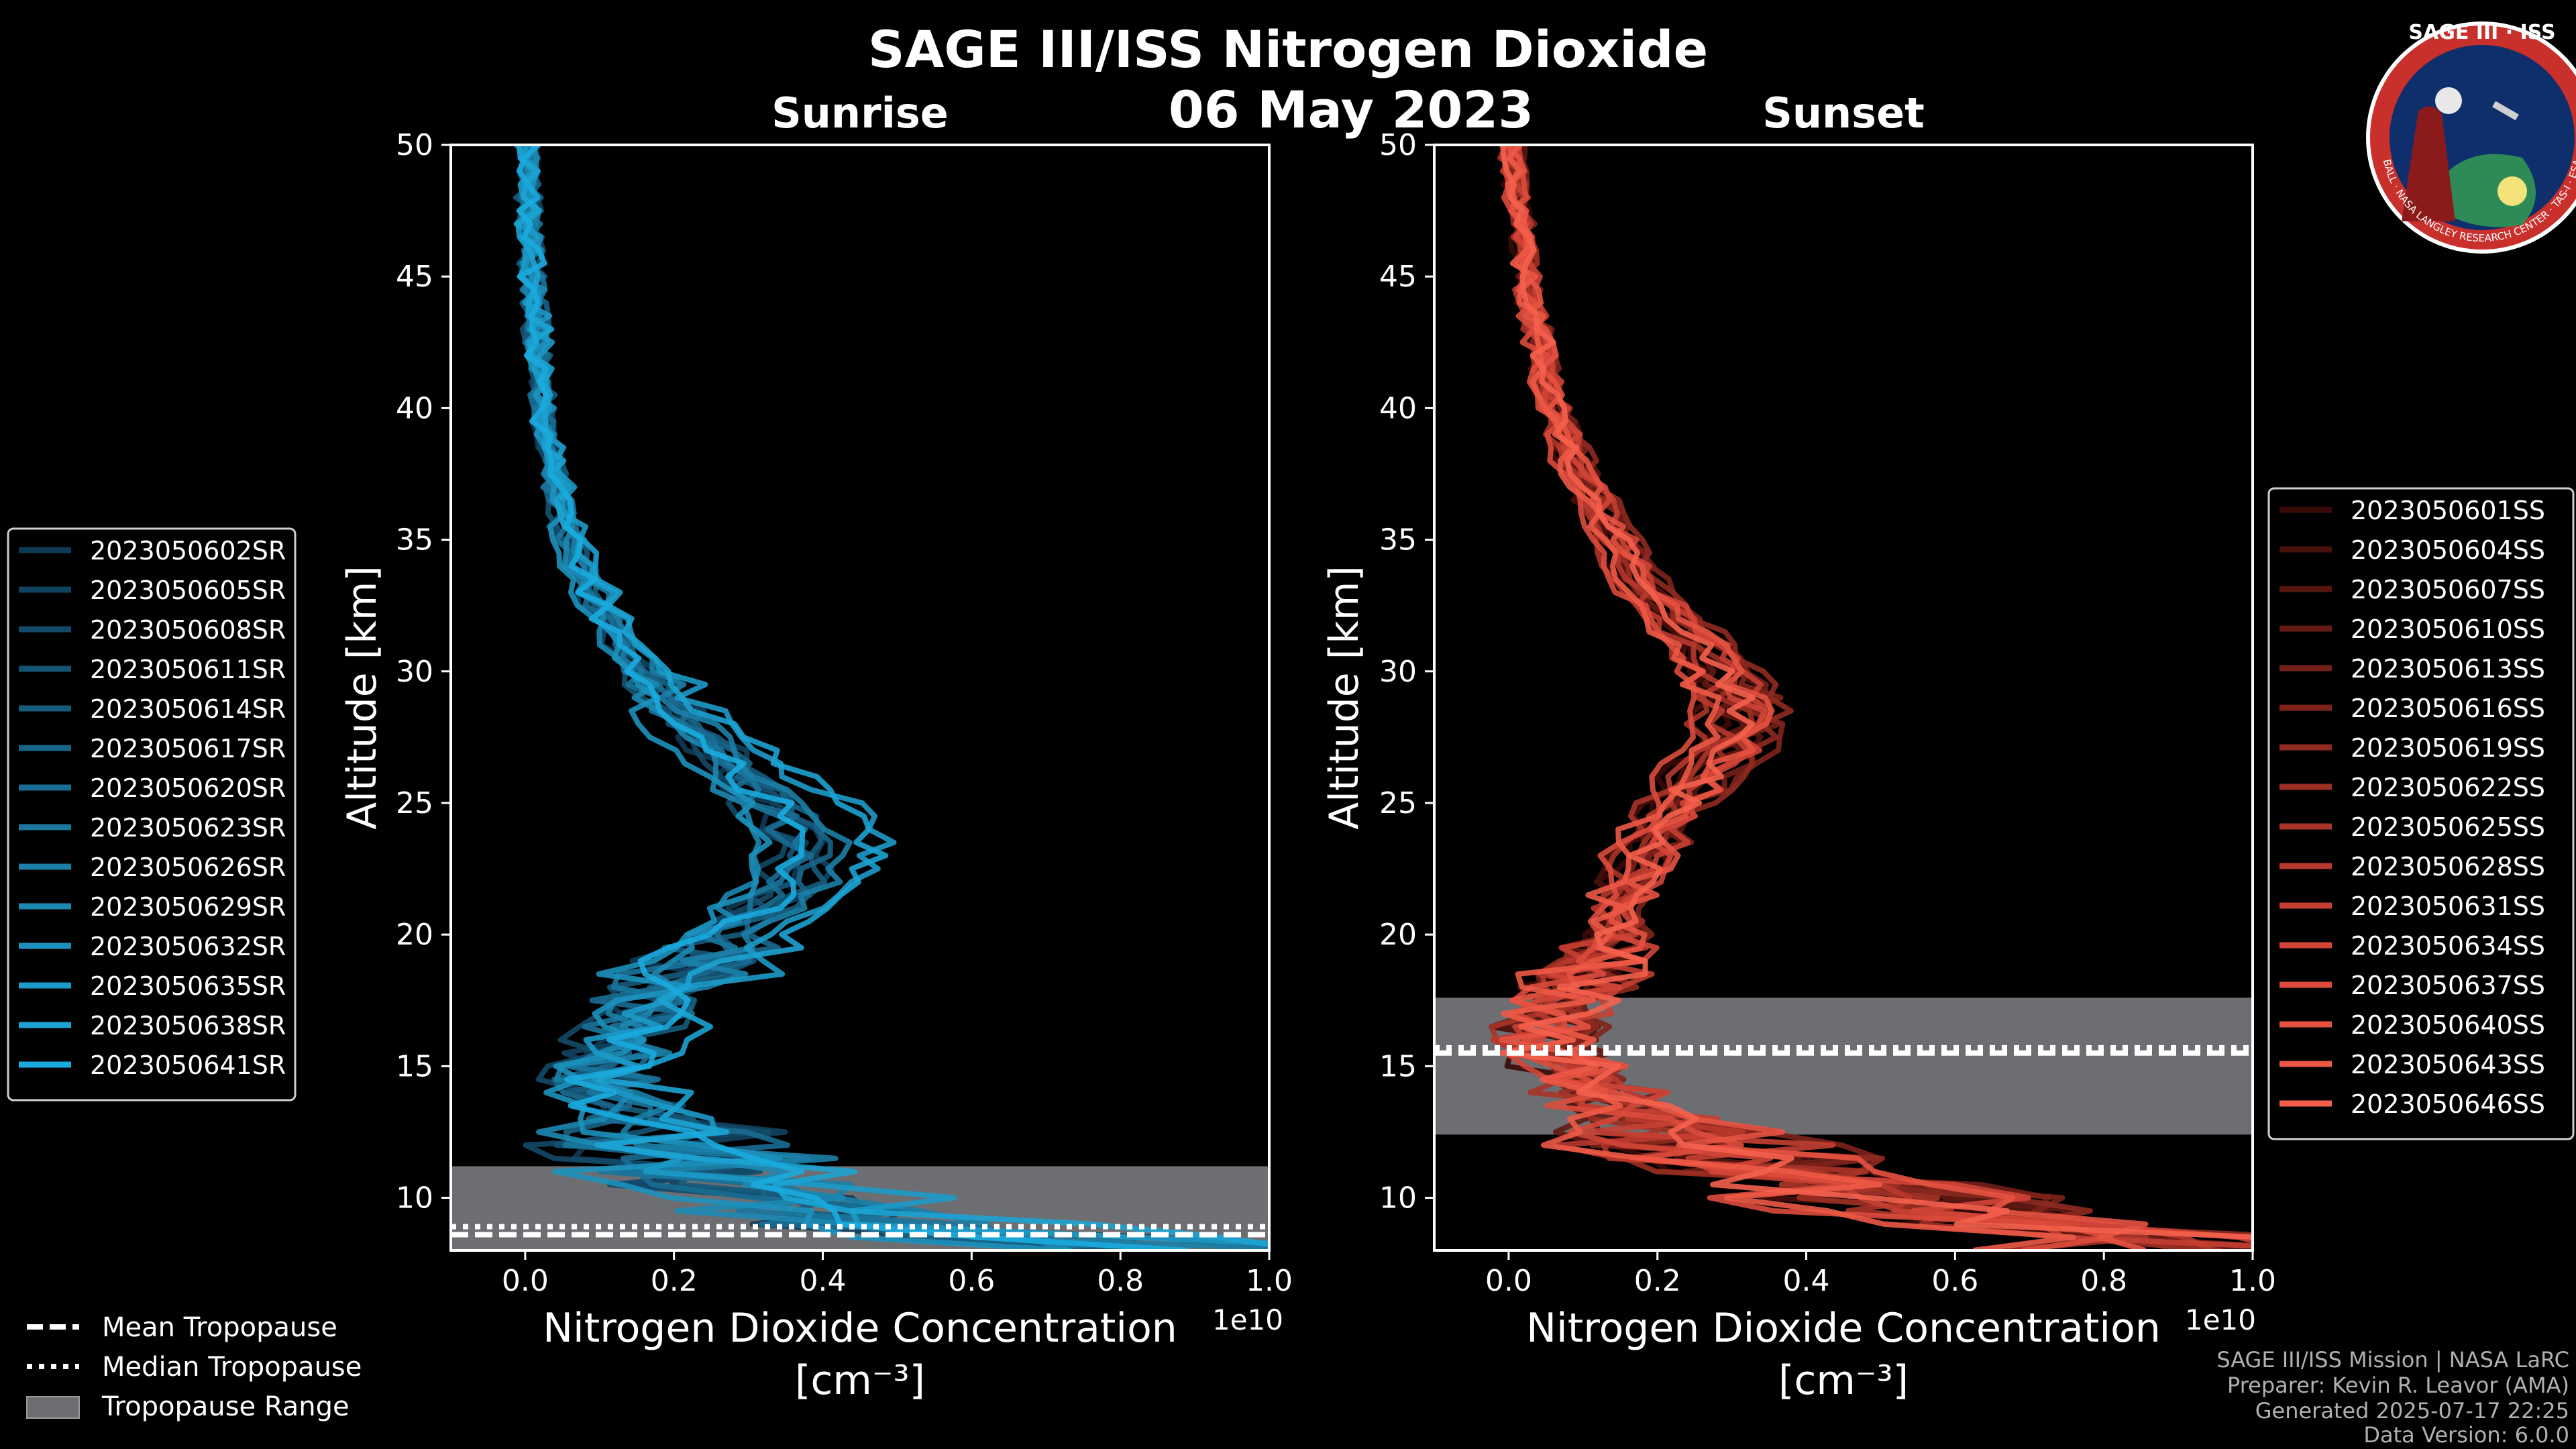 This screenshot has width=2576, height=1449. Describe the element at coordinates (188, 709) in the screenshot. I see `sunrise-legend-label: 2023050614SR` at that location.